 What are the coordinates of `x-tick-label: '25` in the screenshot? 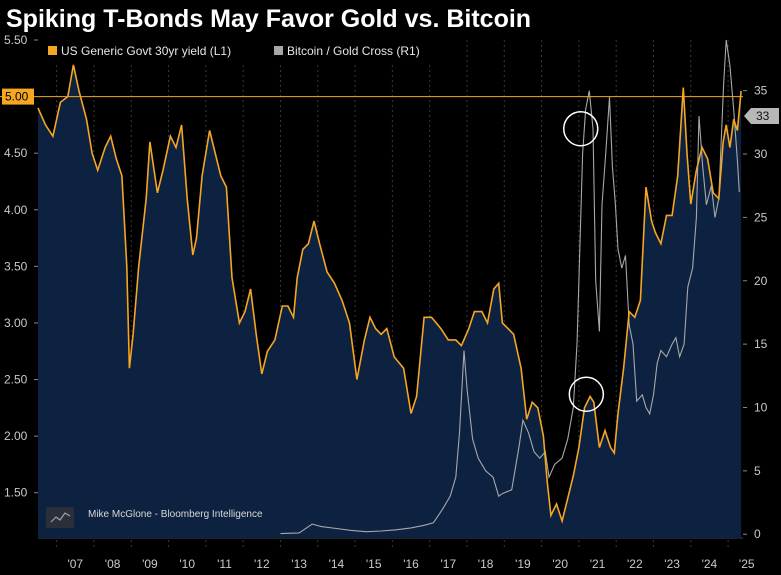 It's located at (747, 564).